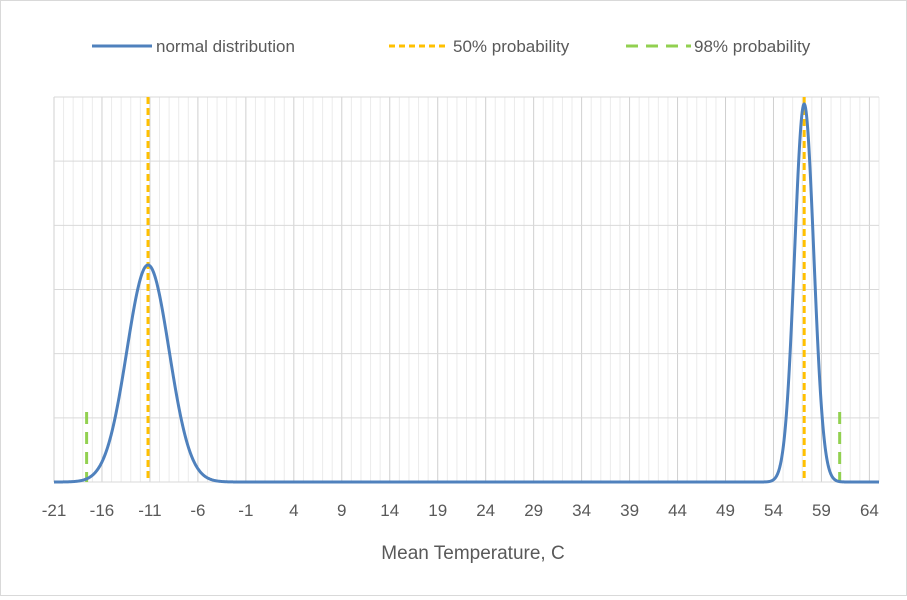 This screenshot has width=907, height=600. Describe the element at coordinates (725, 510) in the screenshot. I see `x-tick-label: 49` at that location.